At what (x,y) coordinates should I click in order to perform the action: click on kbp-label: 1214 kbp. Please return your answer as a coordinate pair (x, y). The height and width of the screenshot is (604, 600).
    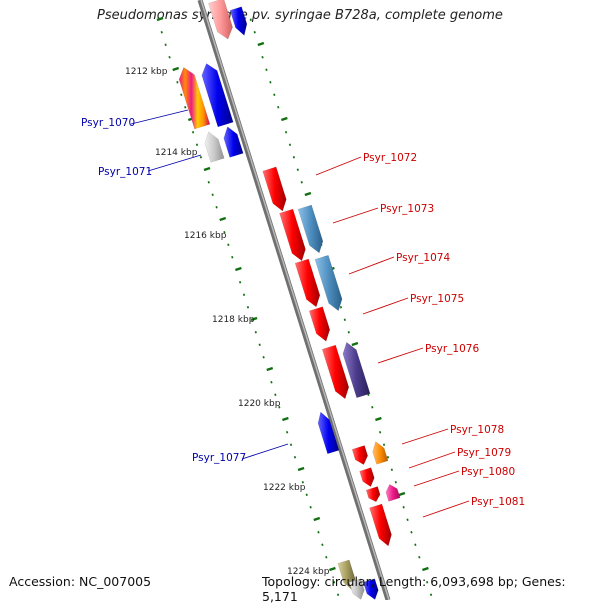
    Looking at the image, I should click on (176, 153).